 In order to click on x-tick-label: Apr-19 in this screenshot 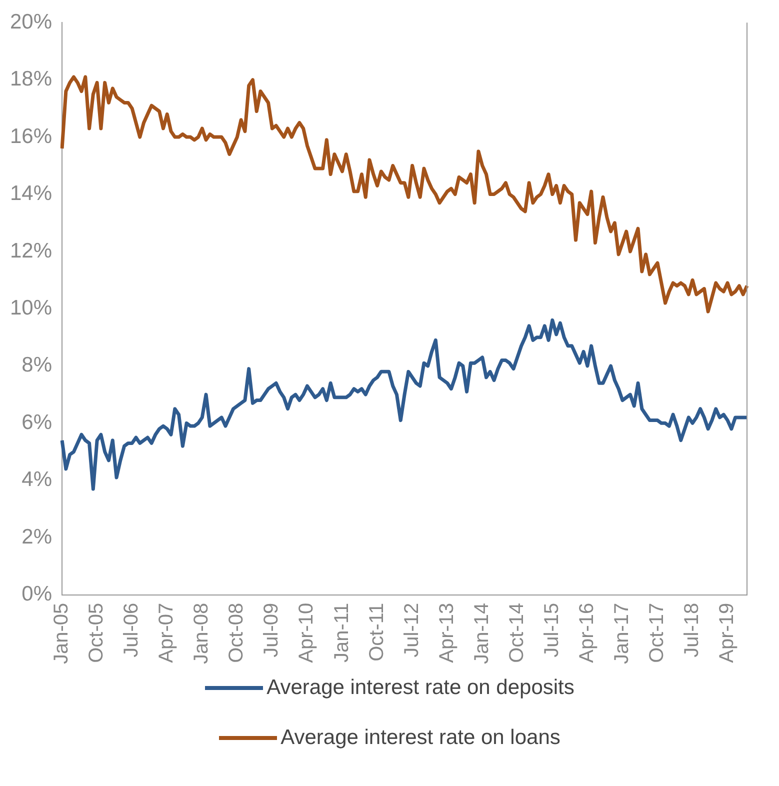, I will do `click(727, 632)`.